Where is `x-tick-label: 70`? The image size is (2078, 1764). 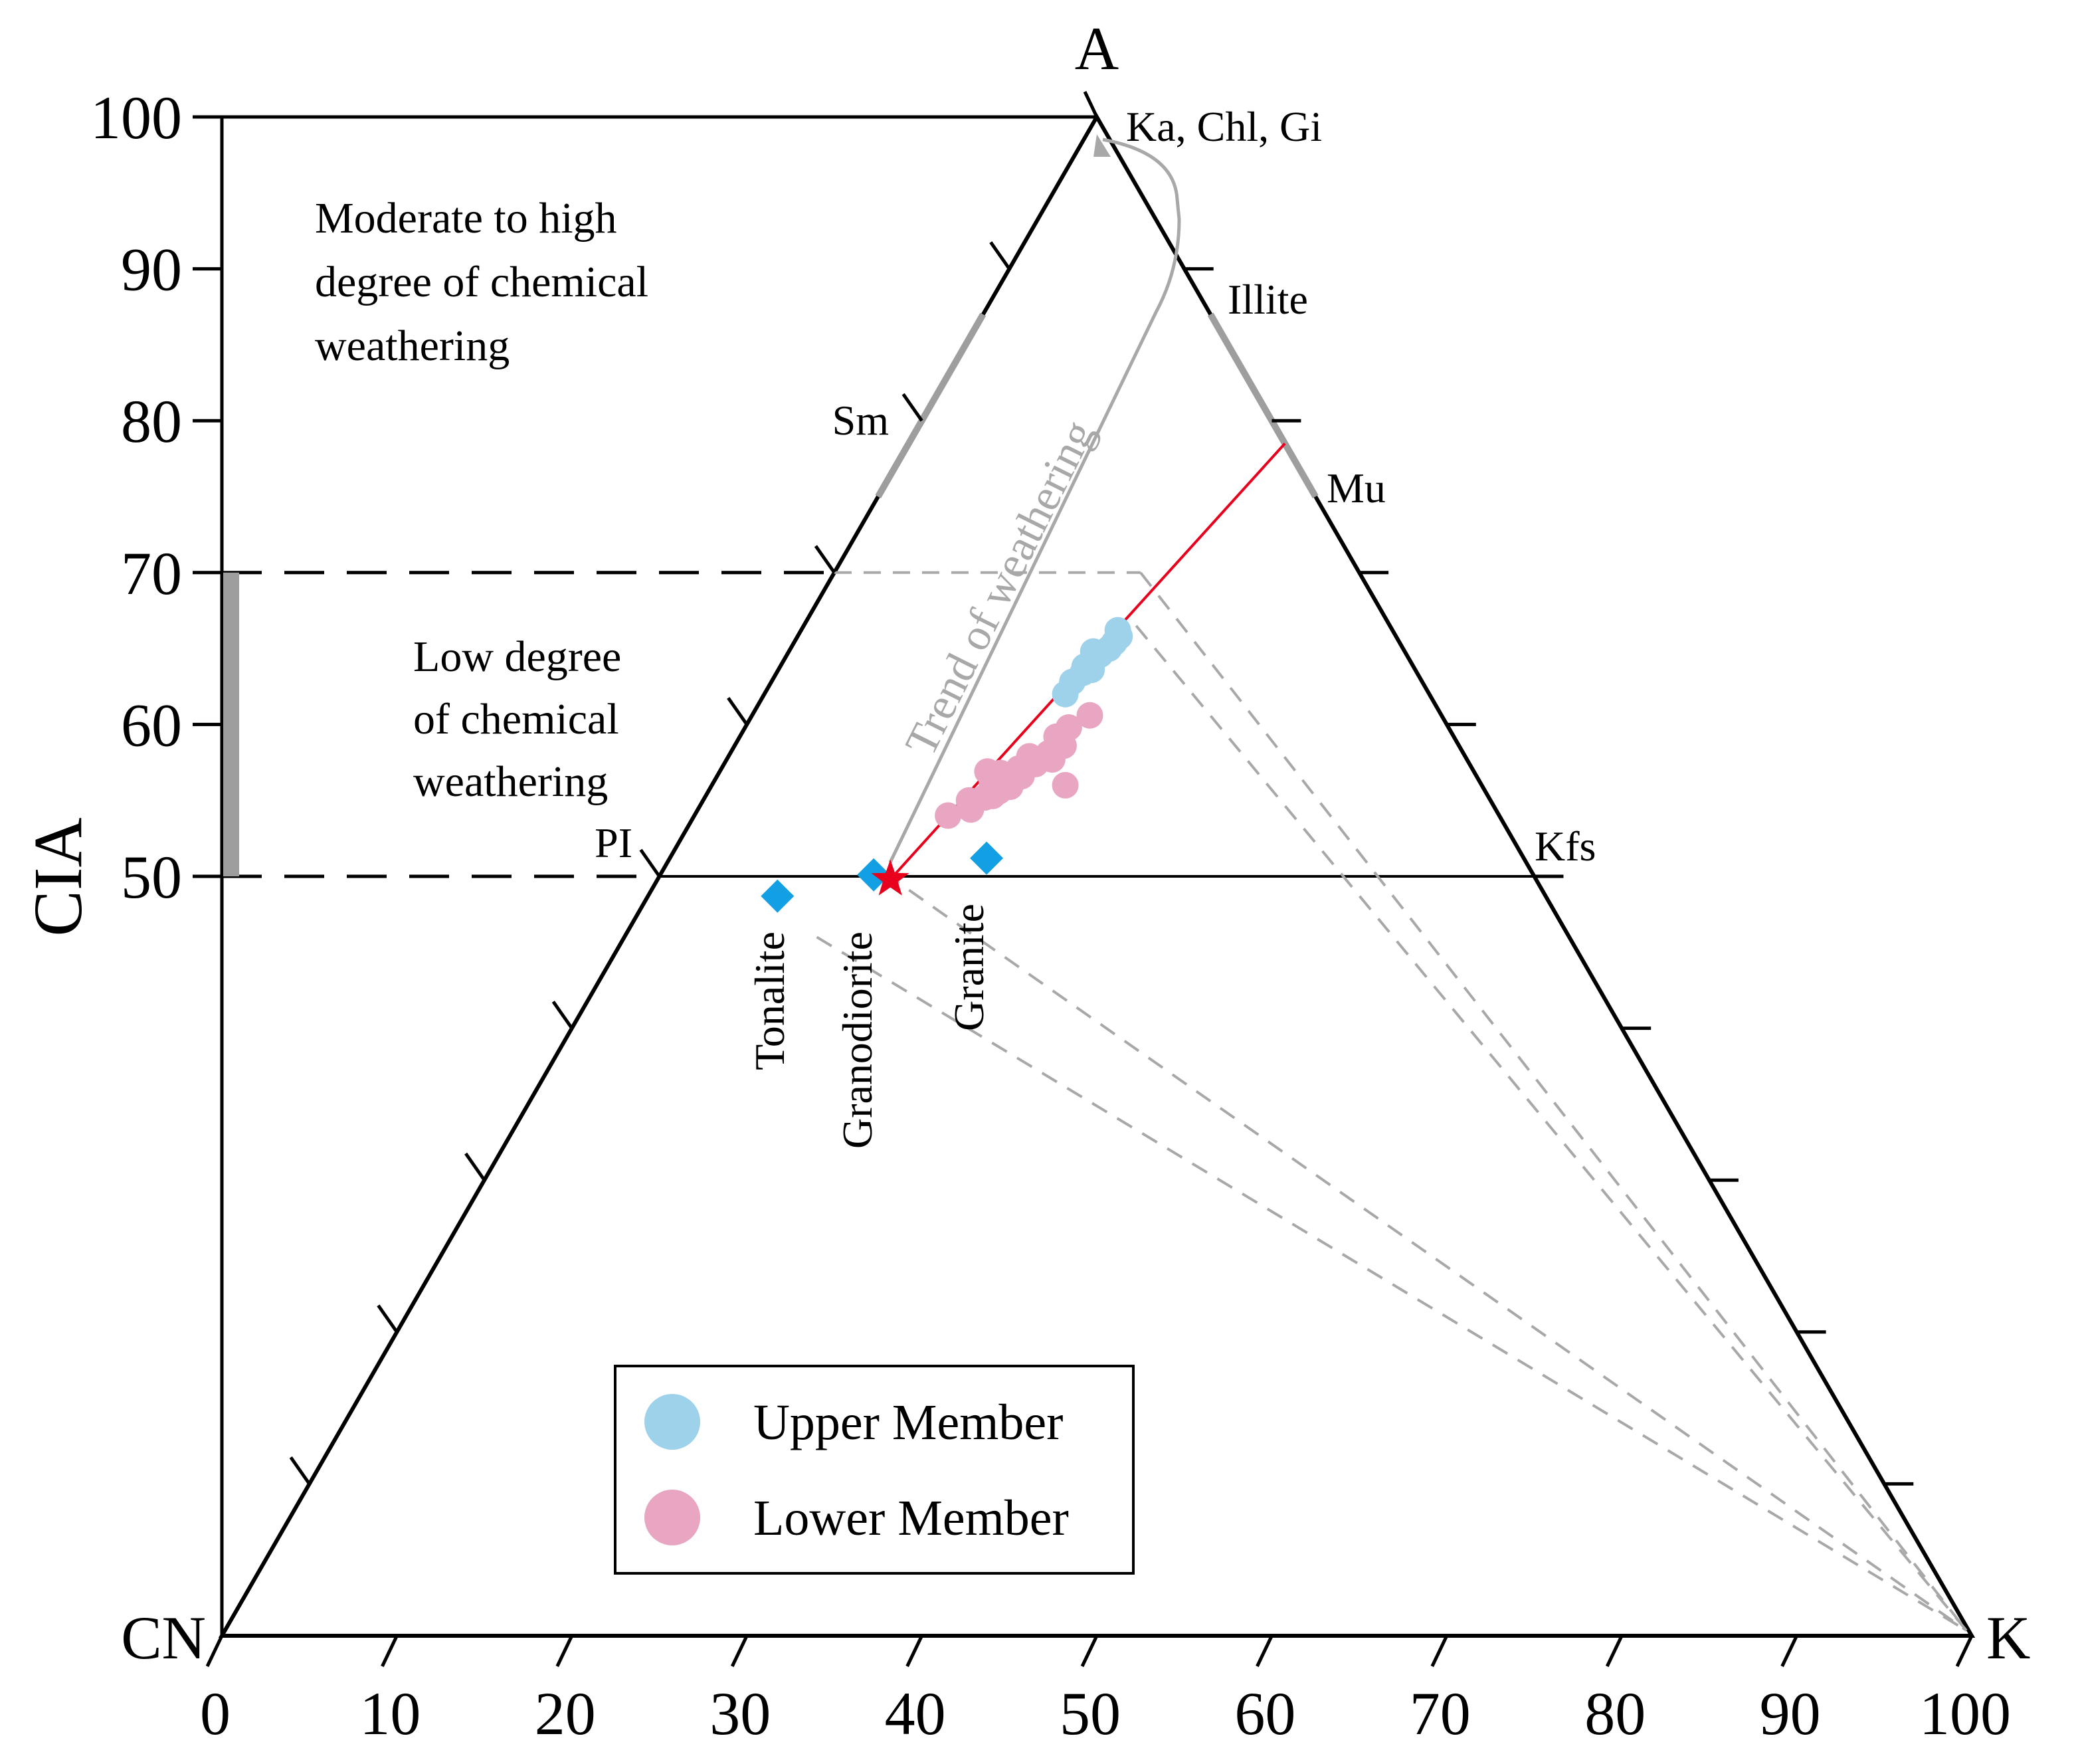
x-tick-label: 70 is located at coordinates (1440, 1713).